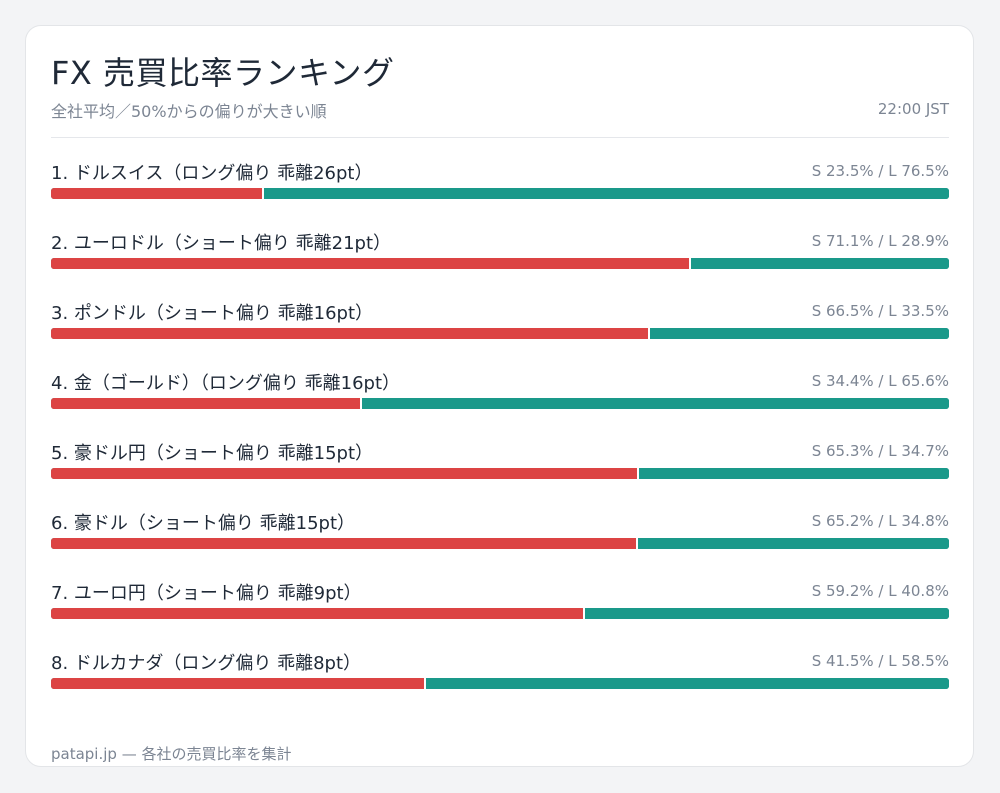  I want to click on timestamp: 22:00 JST, so click(913, 109).